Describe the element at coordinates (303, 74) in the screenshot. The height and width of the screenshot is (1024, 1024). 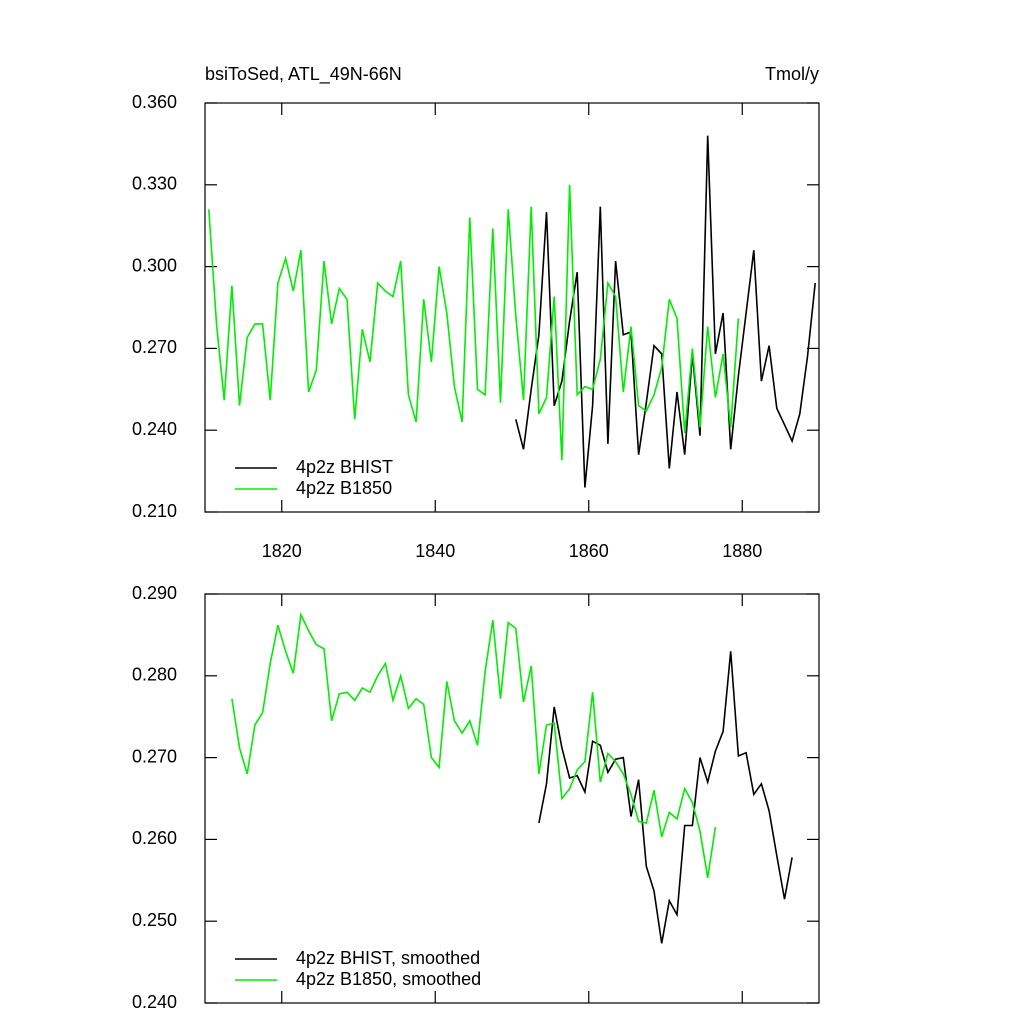
I see `chart-title: bsiToSed, ATL_49N-66N` at that location.